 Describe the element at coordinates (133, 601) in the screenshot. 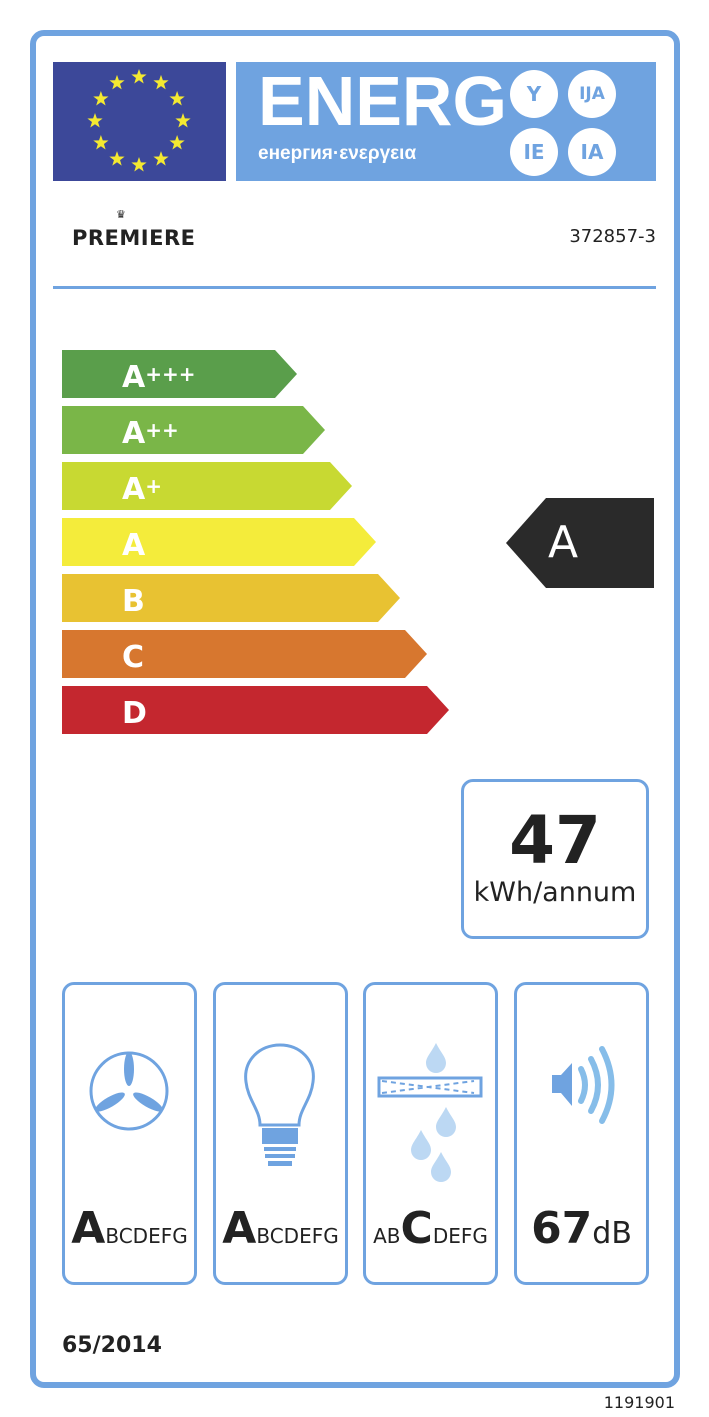

I see `bar-label: B` at that location.